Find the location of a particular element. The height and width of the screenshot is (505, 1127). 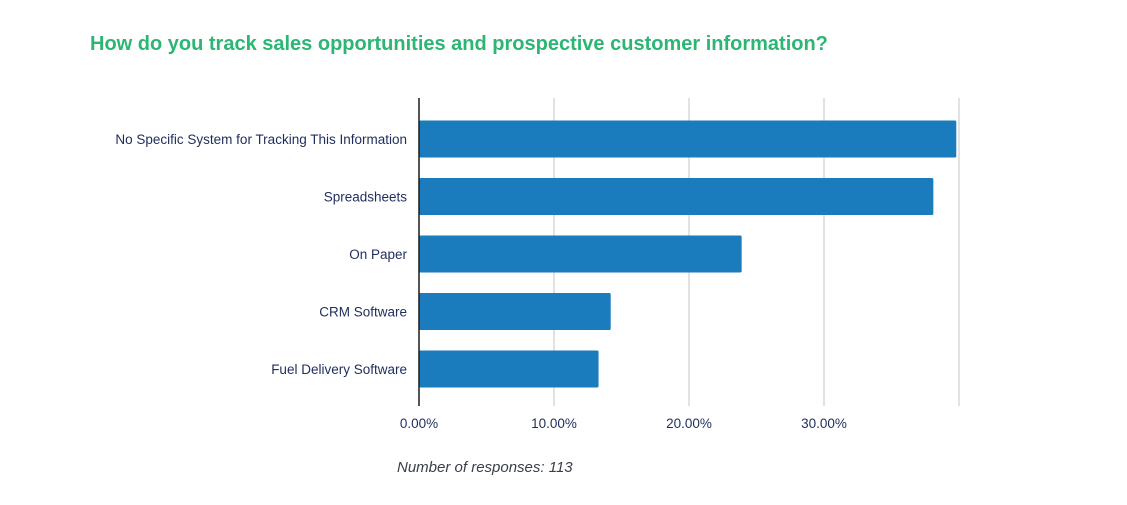

category-label-1: Spreadsheets is located at coordinates (366, 197).